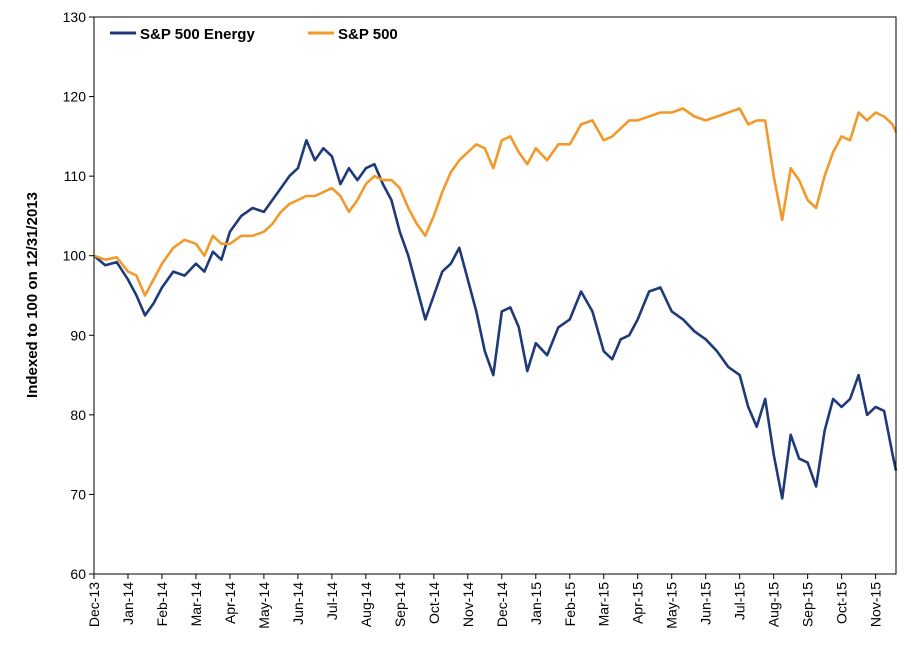  What do you see at coordinates (672, 605) in the screenshot?
I see `x-tick-label: May-15` at bounding box center [672, 605].